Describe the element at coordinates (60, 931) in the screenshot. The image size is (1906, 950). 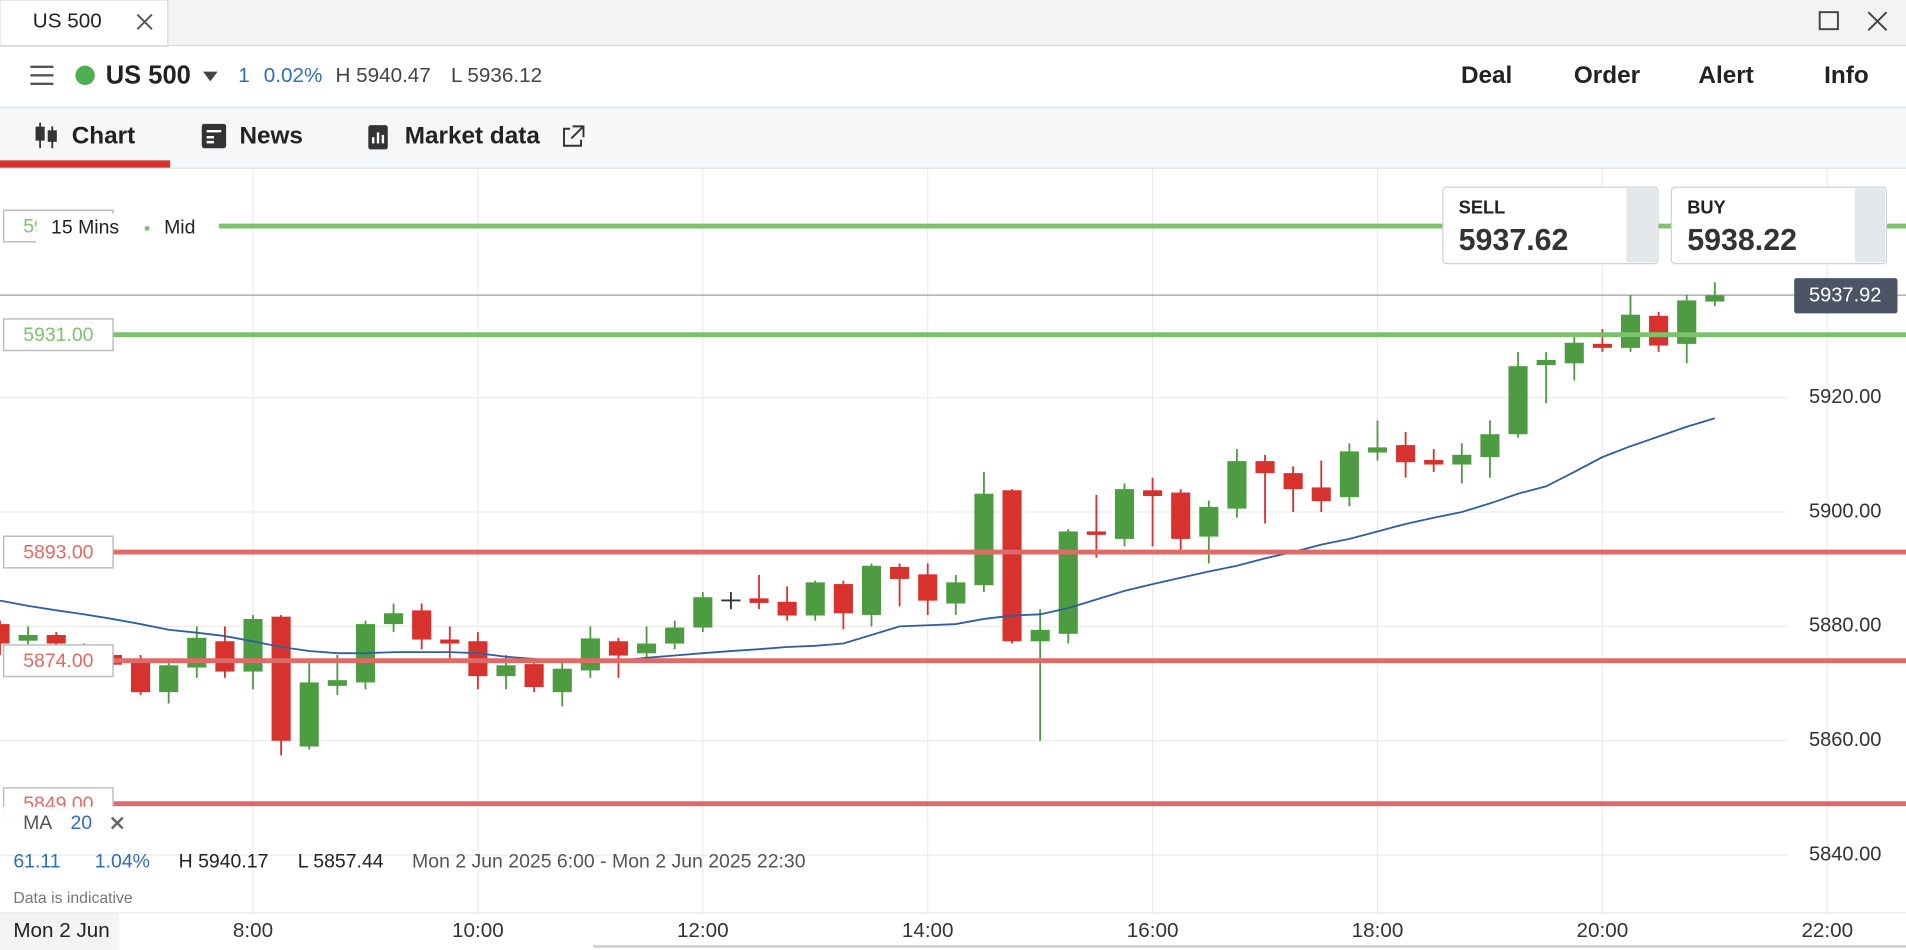
I see `date-box` at that location.